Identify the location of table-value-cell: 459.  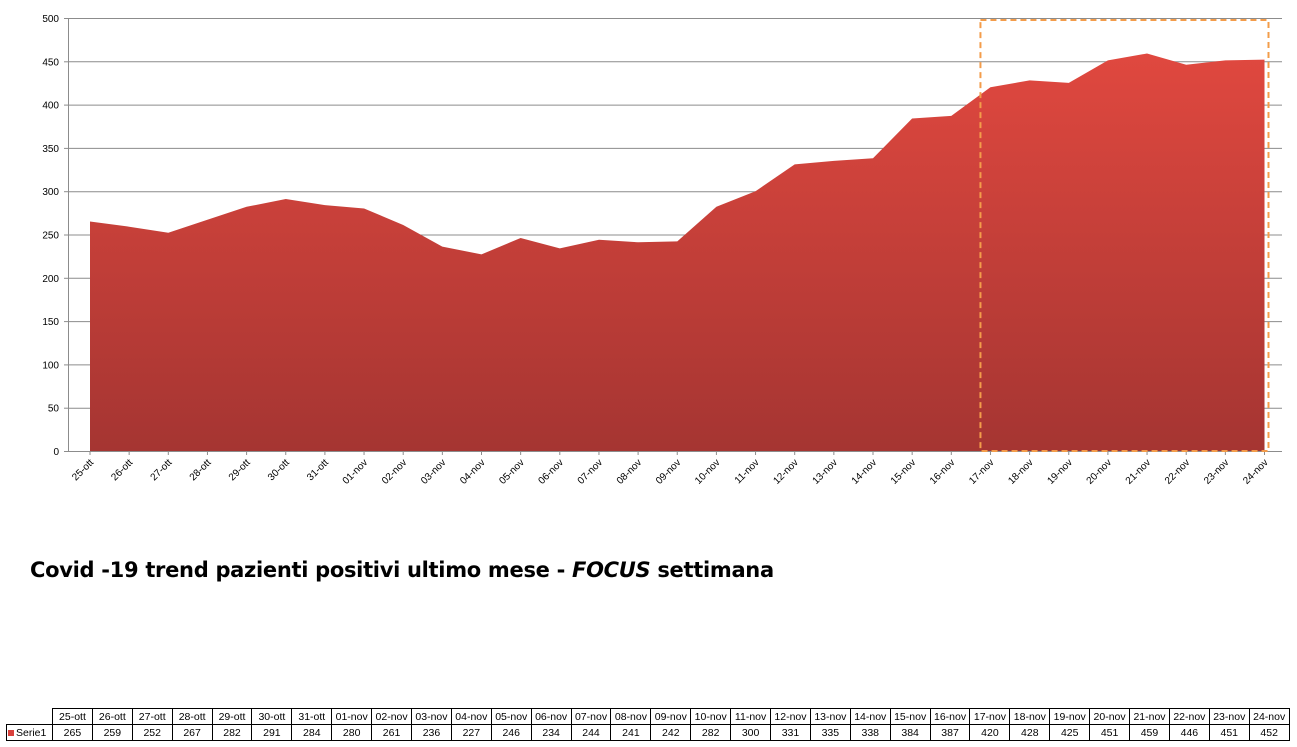
(1149, 732).